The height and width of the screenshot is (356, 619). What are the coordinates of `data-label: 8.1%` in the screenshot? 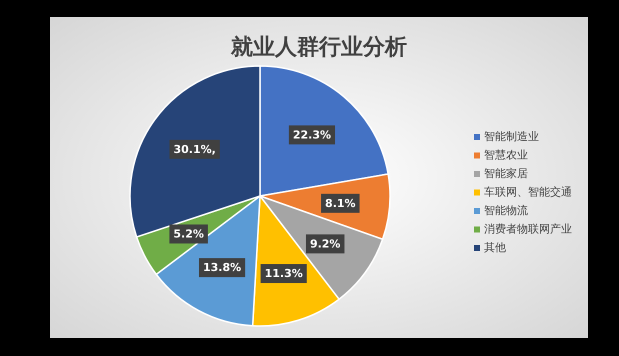 It's located at (340, 203).